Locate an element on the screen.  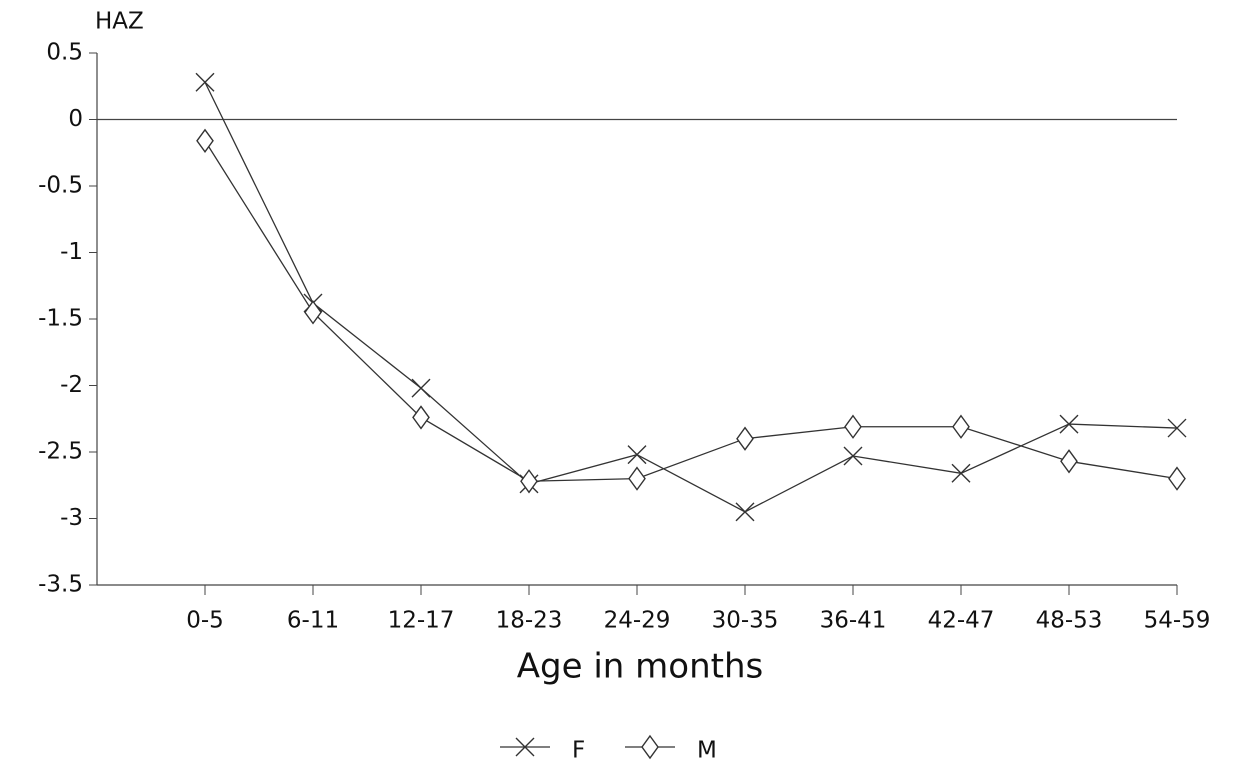
x-tick-label: 54-59 is located at coordinates (1177, 621).